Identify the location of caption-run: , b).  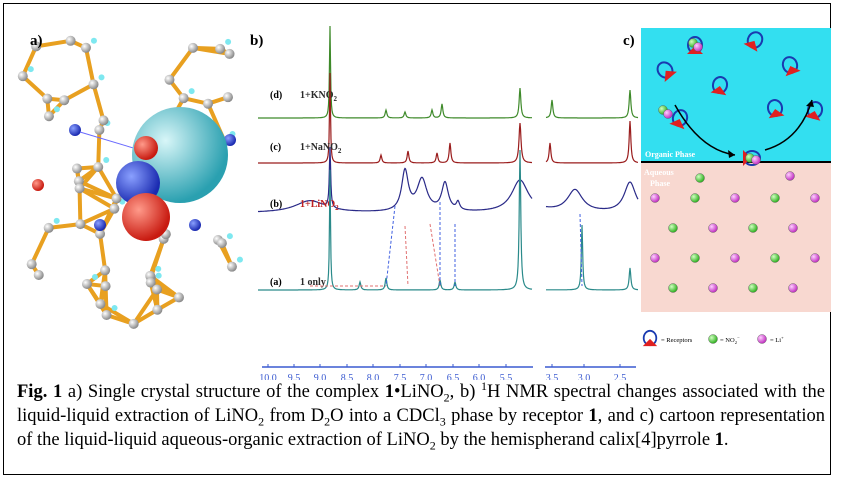
(465, 392).